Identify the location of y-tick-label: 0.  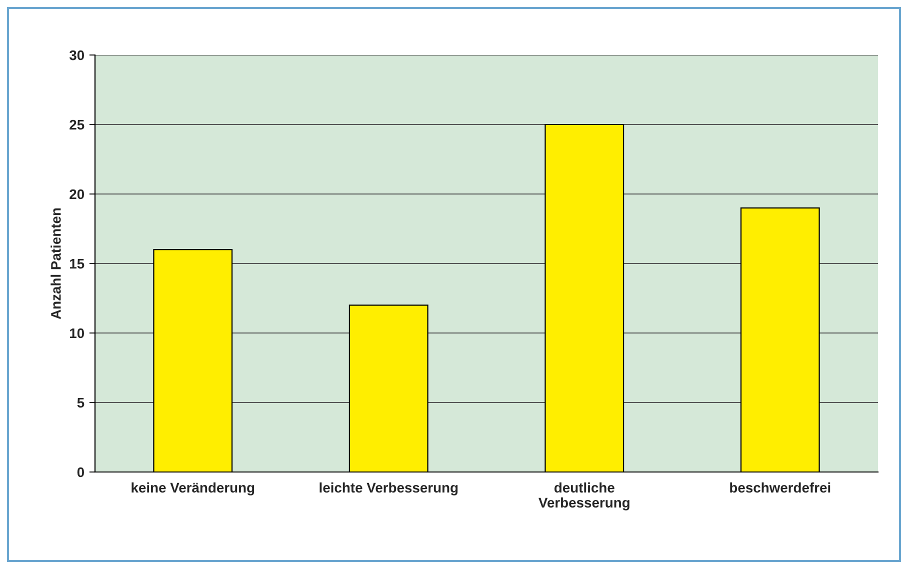
(80, 472).